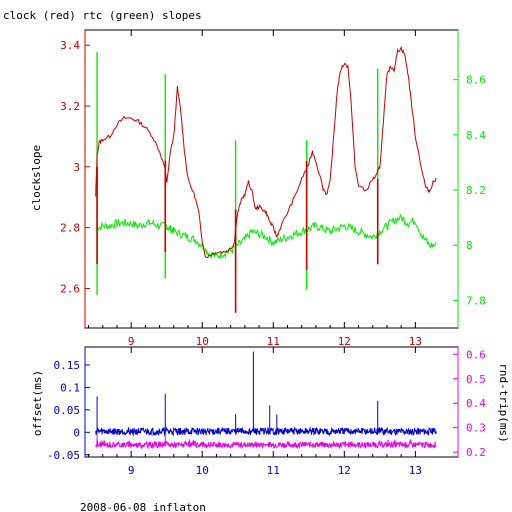 The height and width of the screenshot is (512, 512). I want to click on left-tick-label: 2.6, so click(70, 288).